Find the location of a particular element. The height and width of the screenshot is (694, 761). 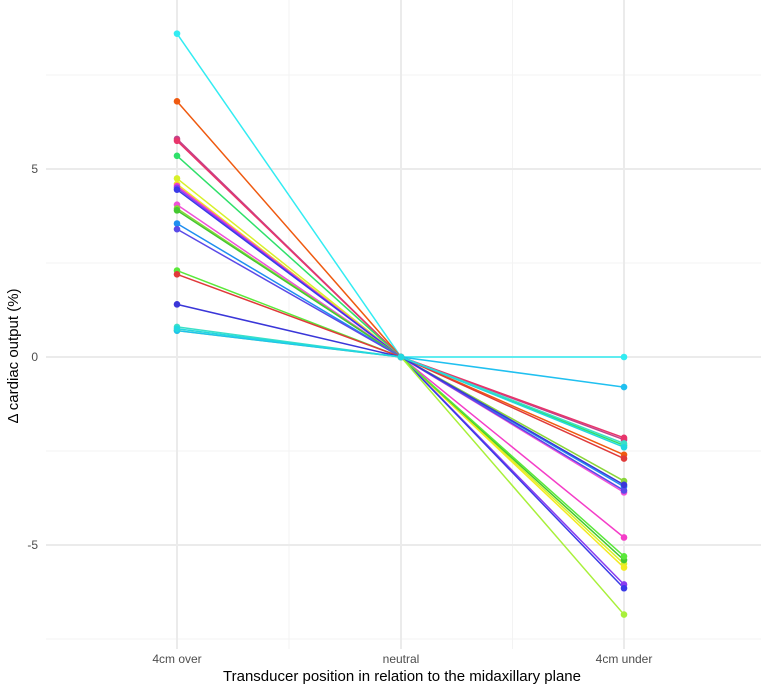

x-tick-label: 4cm over is located at coordinates (176, 659).